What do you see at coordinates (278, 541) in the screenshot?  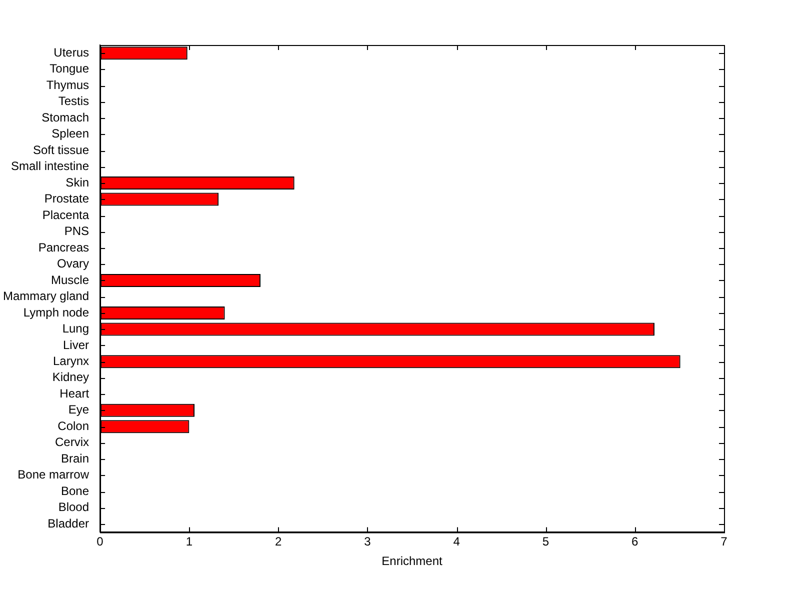 I see `x-tick-label: 2` at bounding box center [278, 541].